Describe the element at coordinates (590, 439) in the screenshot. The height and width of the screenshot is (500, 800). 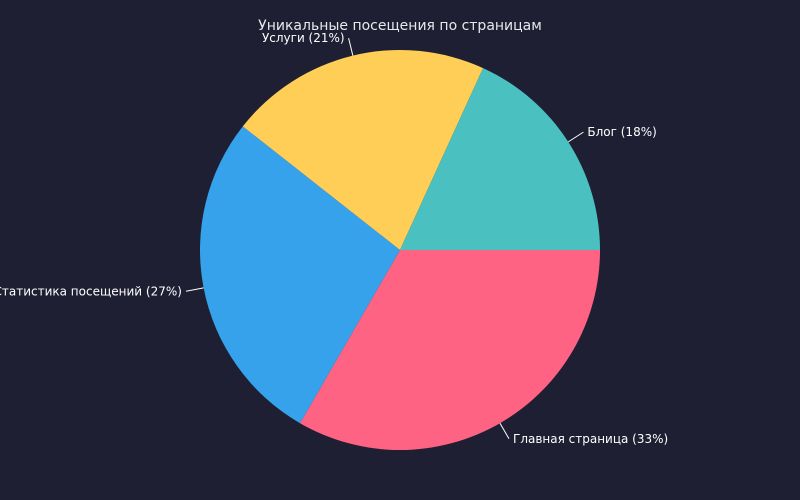
I see `slice-label: Главная страница (33%)` at that location.